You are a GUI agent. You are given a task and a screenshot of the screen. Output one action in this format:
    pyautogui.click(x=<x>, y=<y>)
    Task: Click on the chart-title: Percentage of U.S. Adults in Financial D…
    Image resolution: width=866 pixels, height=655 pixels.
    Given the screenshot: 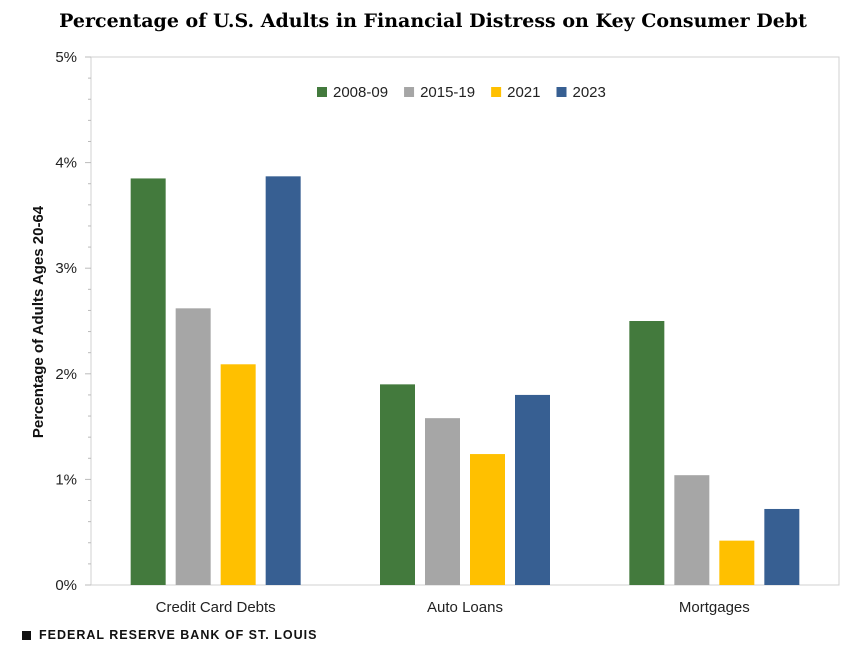 What is the action you would take?
    pyautogui.click(x=433, y=21)
    